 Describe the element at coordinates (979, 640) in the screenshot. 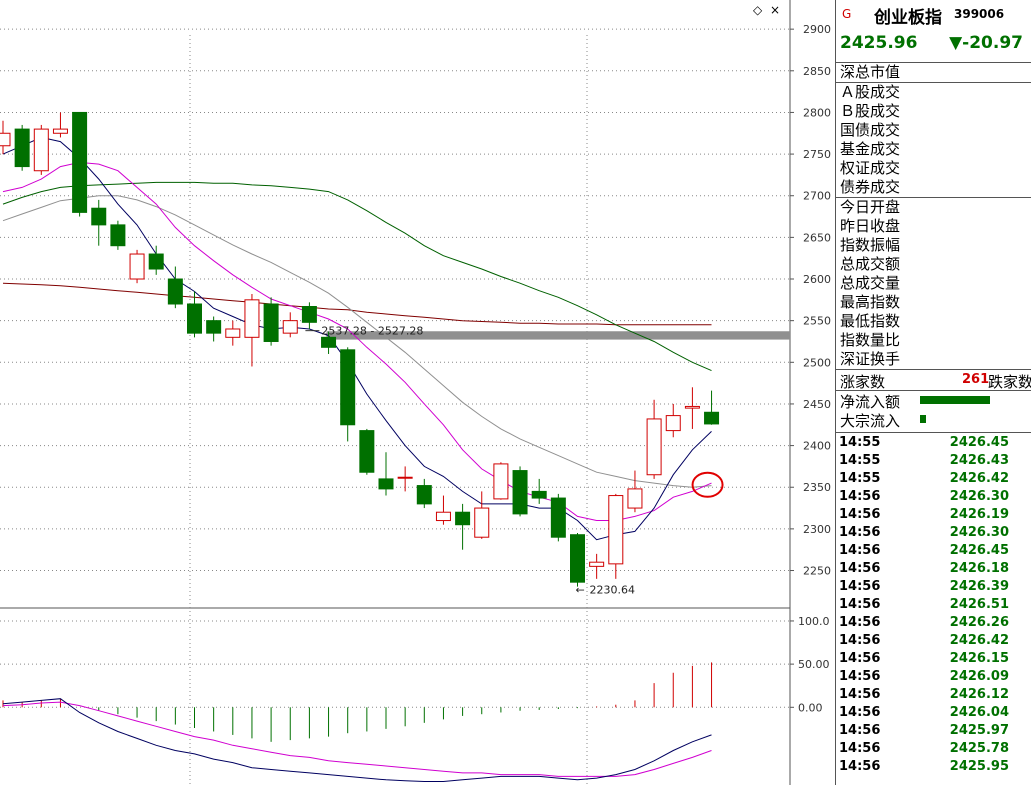

I see `tick-price: 2426.42` at that location.